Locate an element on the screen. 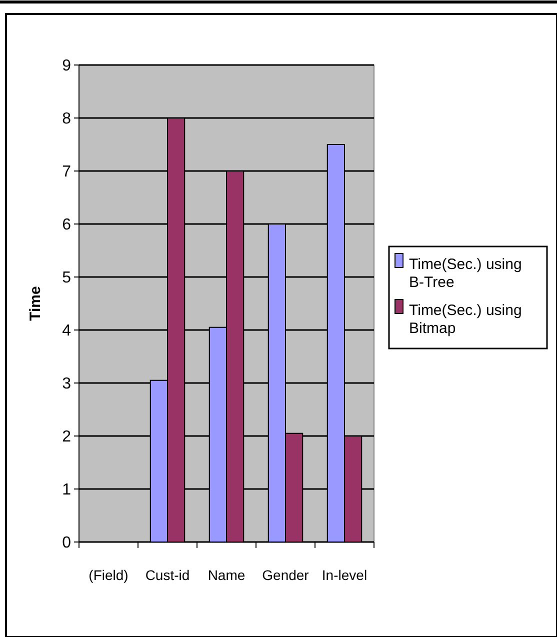  y-tick-label: 7 is located at coordinates (67, 172).